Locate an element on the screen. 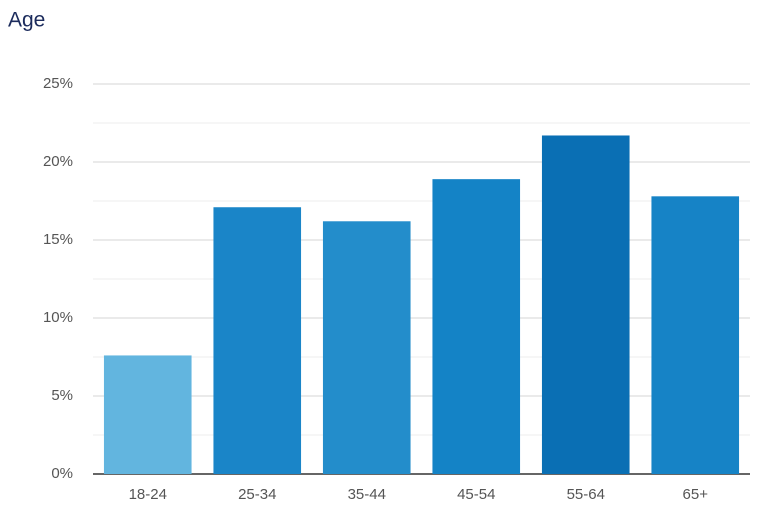 This screenshot has height=511, width=760. y-tick-label: 10% is located at coordinates (58, 317).